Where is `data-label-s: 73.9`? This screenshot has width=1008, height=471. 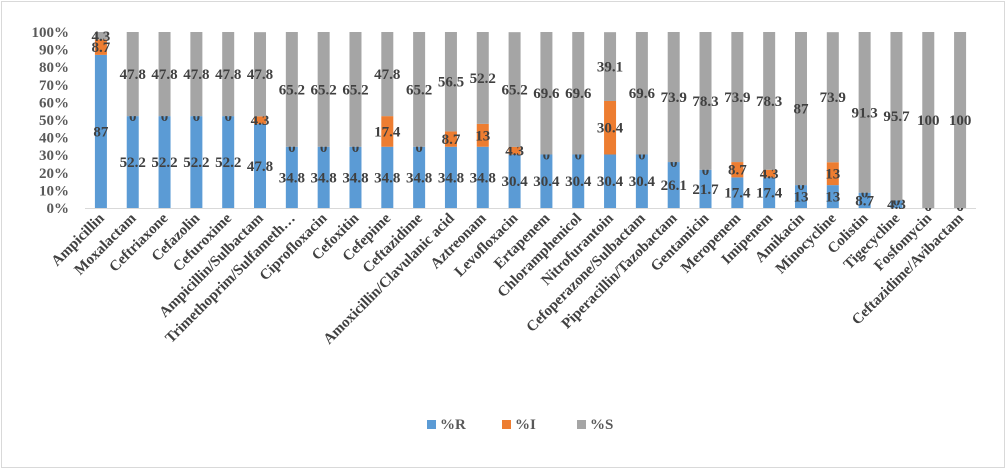 data-label-s: 73.9 is located at coordinates (674, 98).